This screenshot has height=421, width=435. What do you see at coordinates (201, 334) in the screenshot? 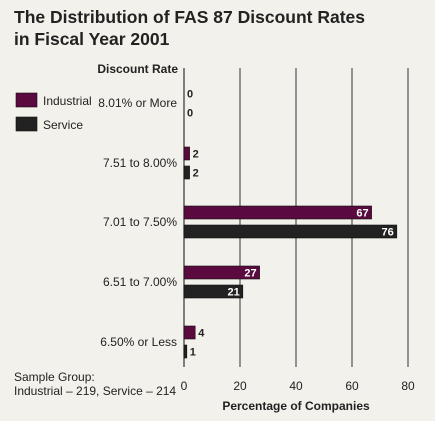
I see `bar-value-label: 4` at bounding box center [201, 334].